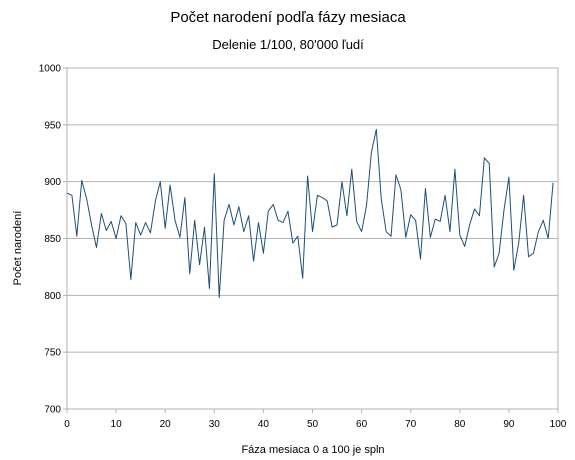 Image resolution: width=575 pixels, height=460 pixels. Describe the element at coordinates (52, 296) in the screenshot. I see `y-tick-label: 800` at that location.